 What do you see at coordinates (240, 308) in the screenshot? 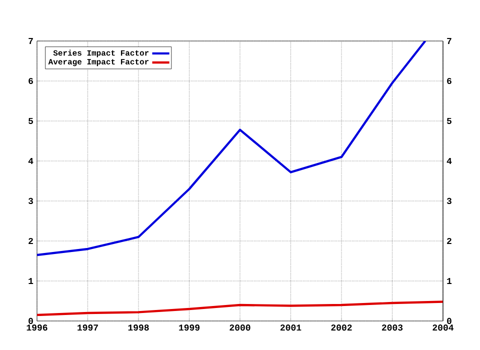
I see `line-series` at bounding box center [240, 308].